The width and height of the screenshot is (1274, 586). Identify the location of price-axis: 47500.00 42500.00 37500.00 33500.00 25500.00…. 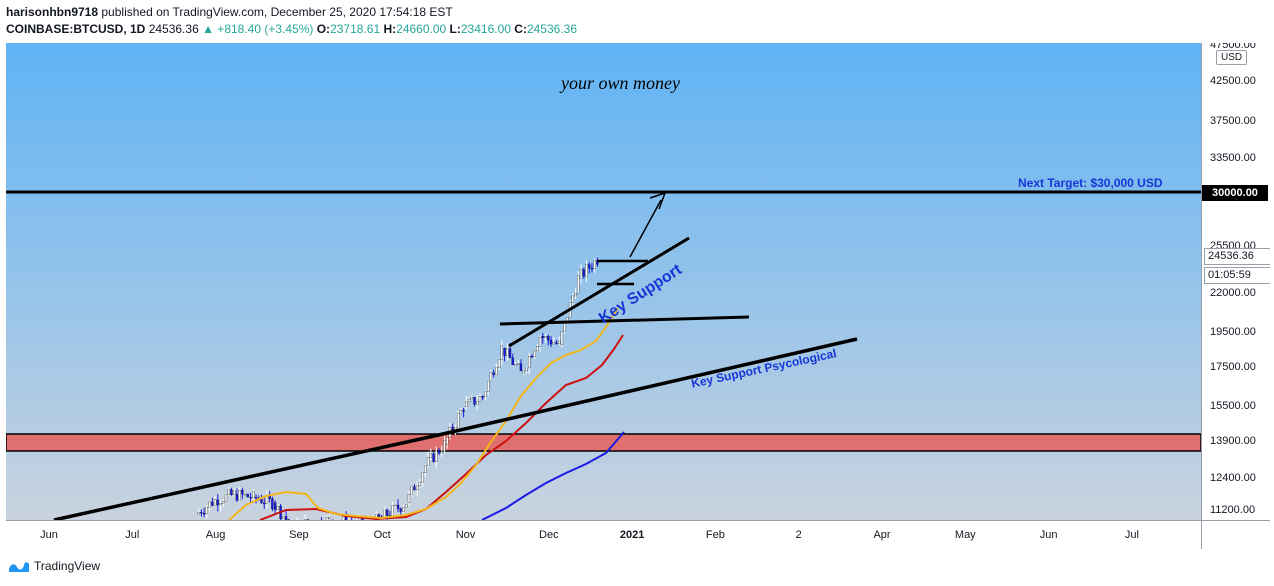
(1235, 281).